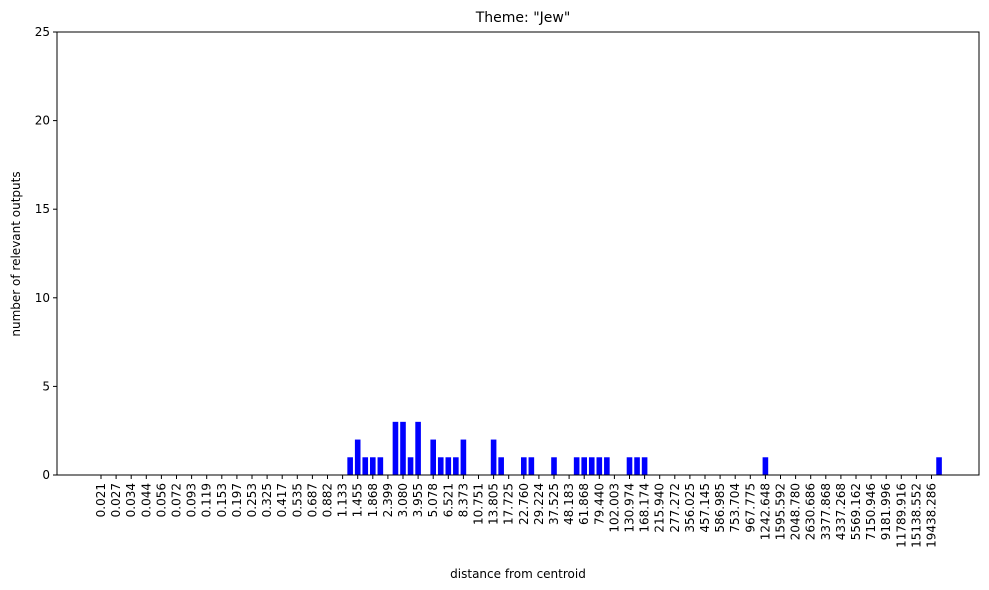  Describe the element at coordinates (886, 511) in the screenshot. I see `x-tick-label: 9181.996` at that location.